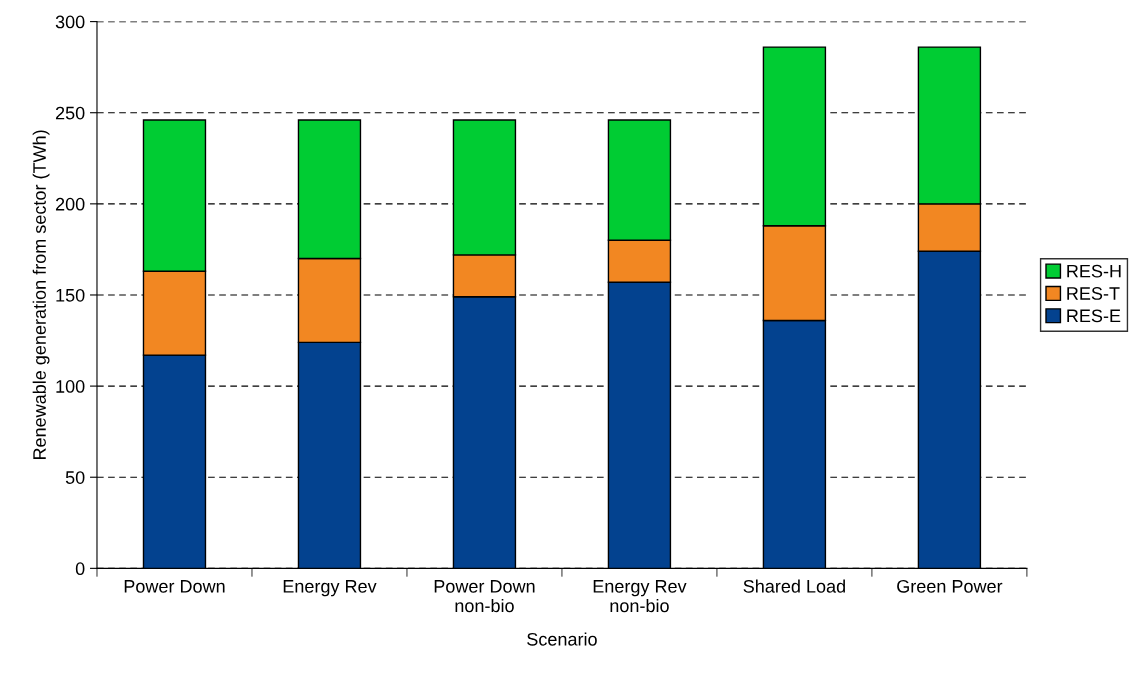 This screenshot has height=675, width=1141. What do you see at coordinates (41, 295) in the screenshot?
I see `y-axis-title: Renewable generation from sector (TWh)` at bounding box center [41, 295].